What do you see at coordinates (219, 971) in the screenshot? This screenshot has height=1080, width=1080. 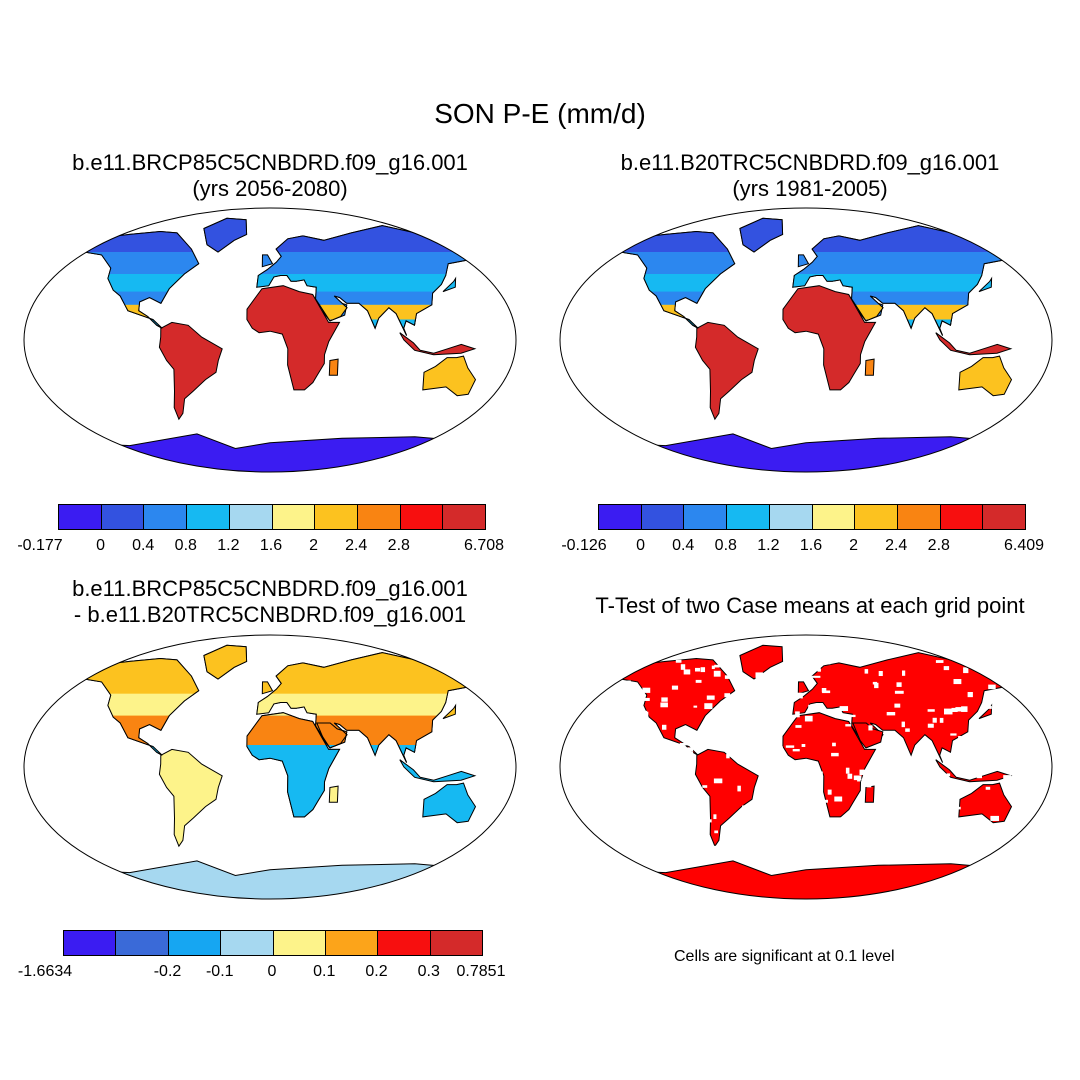 I see `colorbar-tick-label: -0.1` at bounding box center [219, 971].